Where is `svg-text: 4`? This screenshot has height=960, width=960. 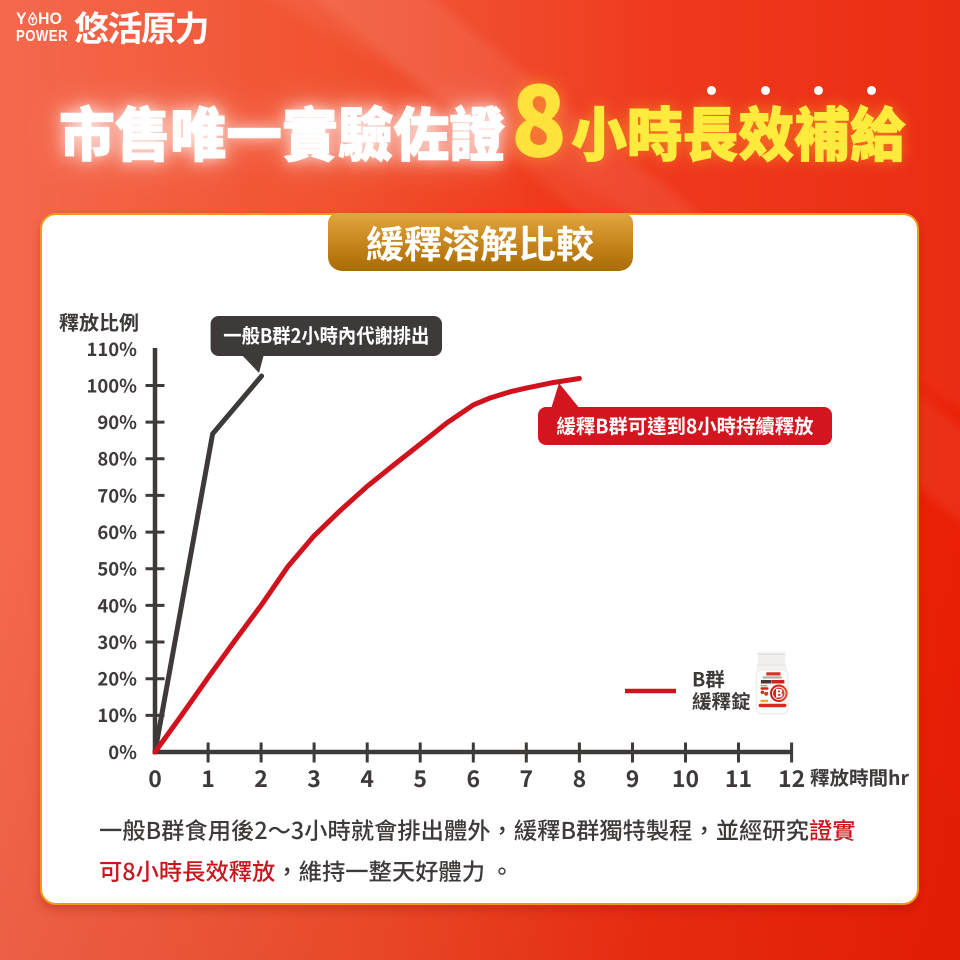
svg-text: 4 is located at coordinates (367, 777).